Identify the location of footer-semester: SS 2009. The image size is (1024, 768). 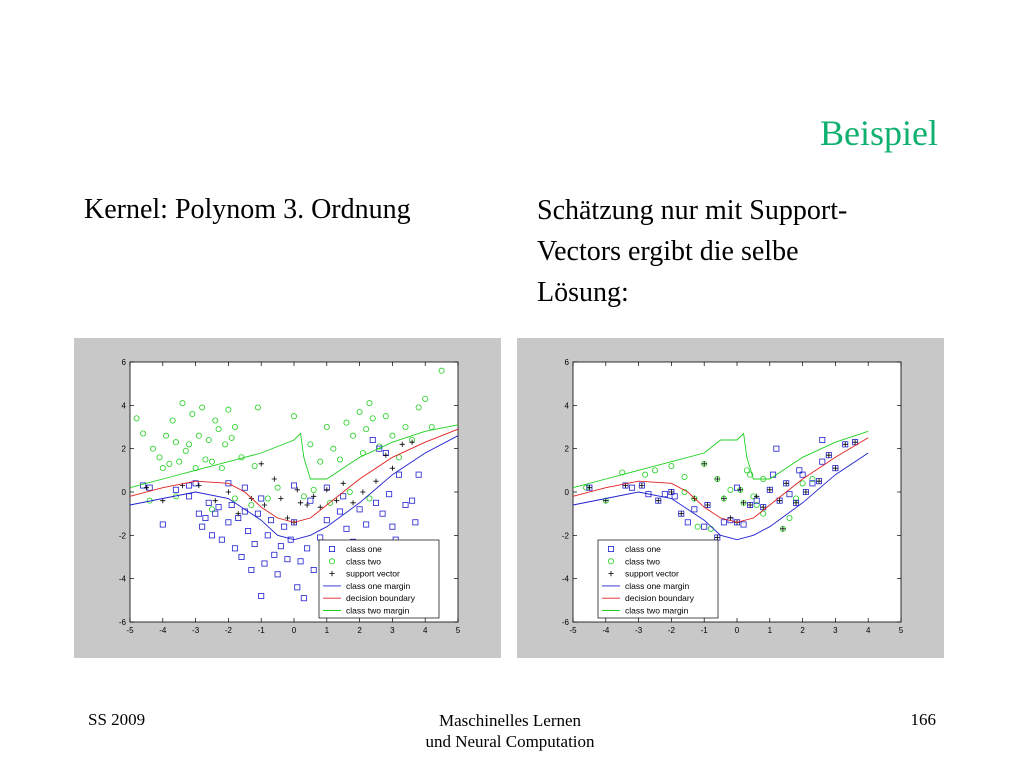
(117, 719).